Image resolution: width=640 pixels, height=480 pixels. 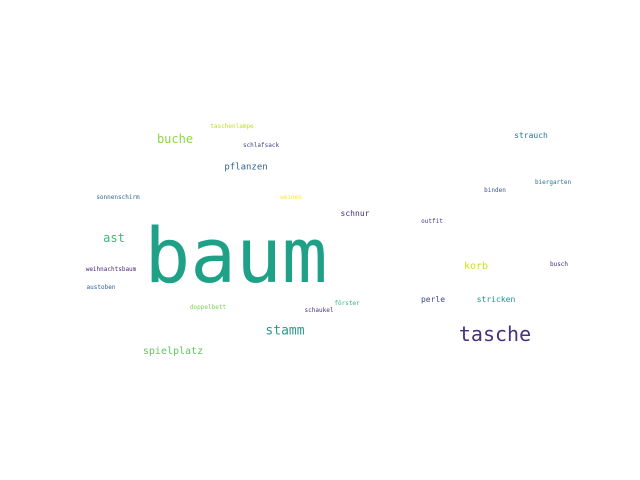 I want to click on word-strauch: strauch, so click(x=531, y=135).